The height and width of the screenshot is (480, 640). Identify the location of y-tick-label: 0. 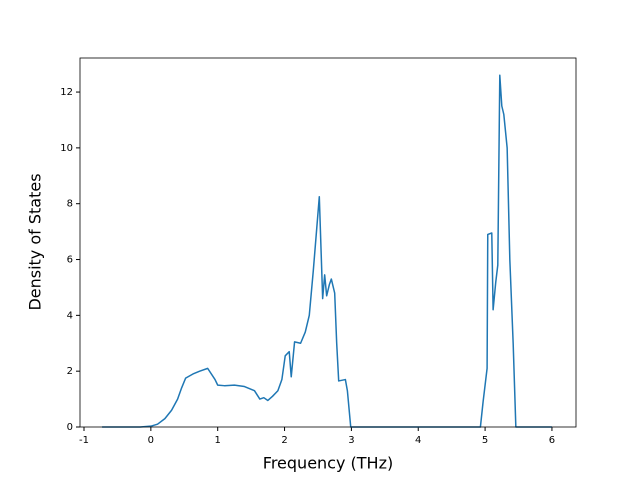
(70, 427).